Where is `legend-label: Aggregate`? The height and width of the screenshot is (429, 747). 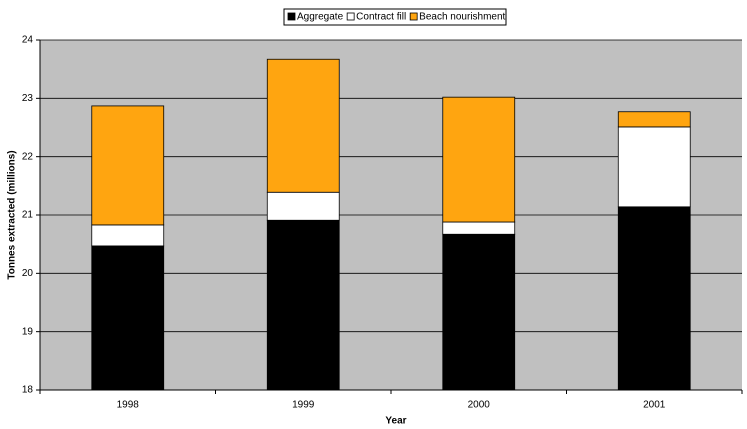 legend-label: Aggregate is located at coordinates (320, 17).